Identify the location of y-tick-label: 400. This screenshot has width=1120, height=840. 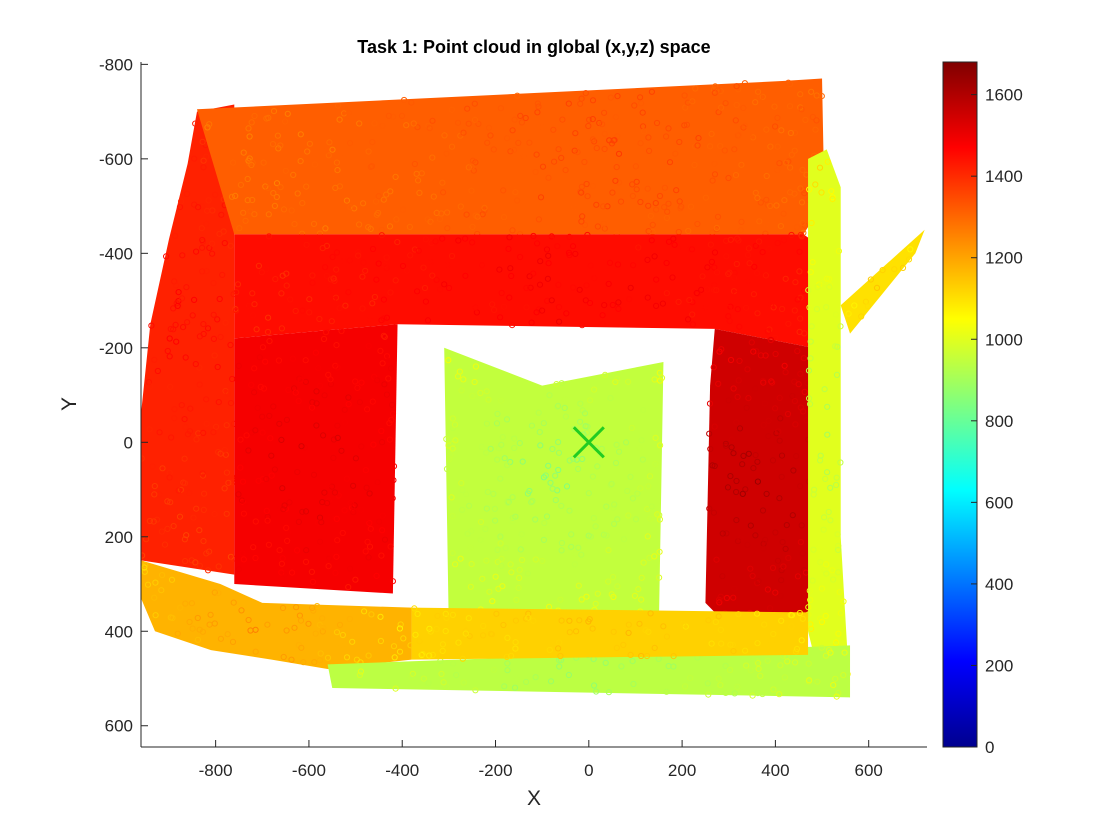
(119, 631).